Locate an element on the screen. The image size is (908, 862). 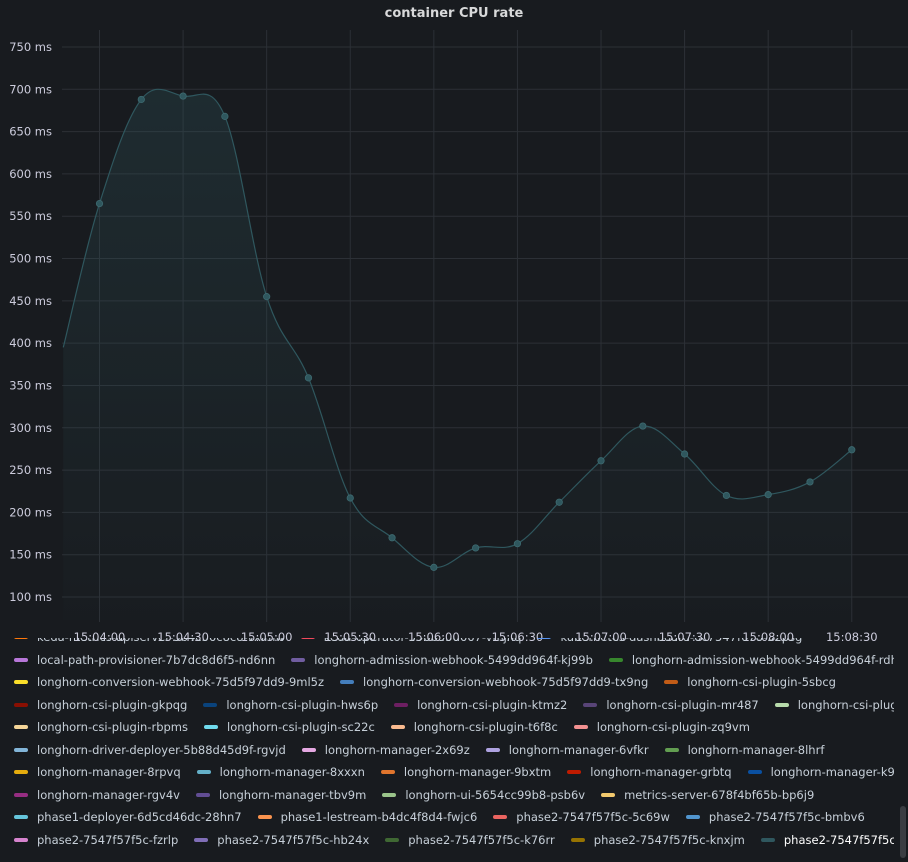
legend-label: longhorn-manager-8xxxn is located at coordinates (292, 772).